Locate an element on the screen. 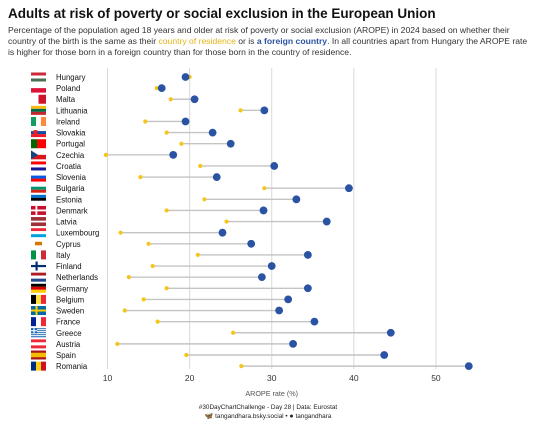  flag-italy-icon is located at coordinates (38, 255).